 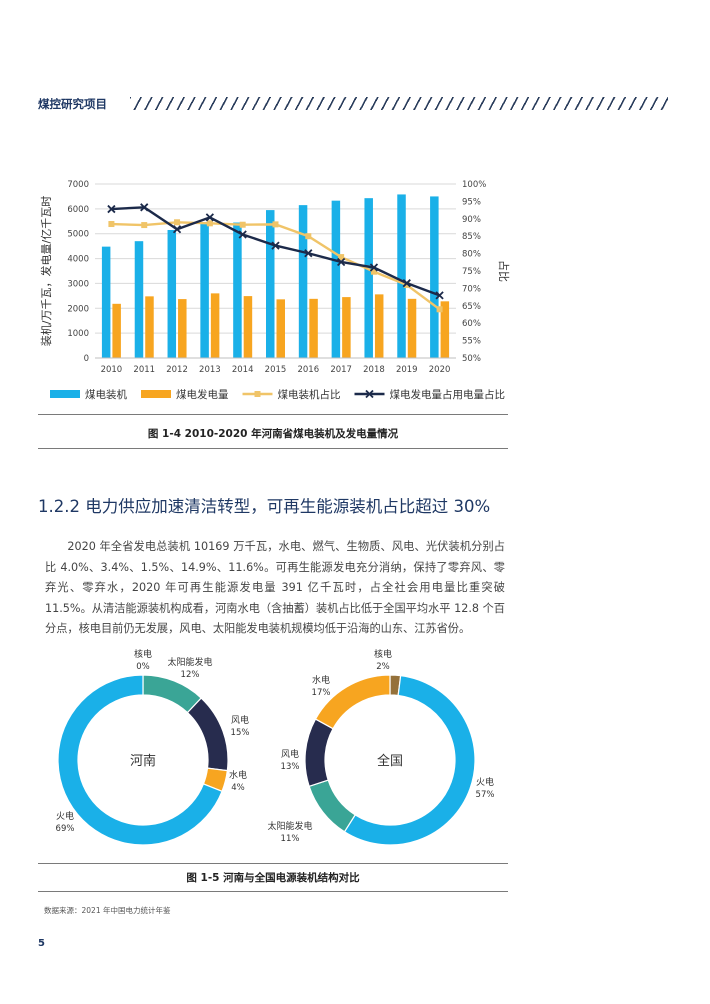 I want to click on legend-swatch, so click(x=156, y=394).